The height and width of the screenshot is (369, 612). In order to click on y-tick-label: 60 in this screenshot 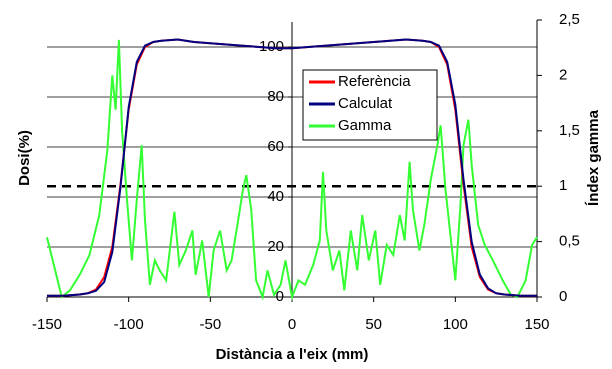, I will do `click(275, 146)`.